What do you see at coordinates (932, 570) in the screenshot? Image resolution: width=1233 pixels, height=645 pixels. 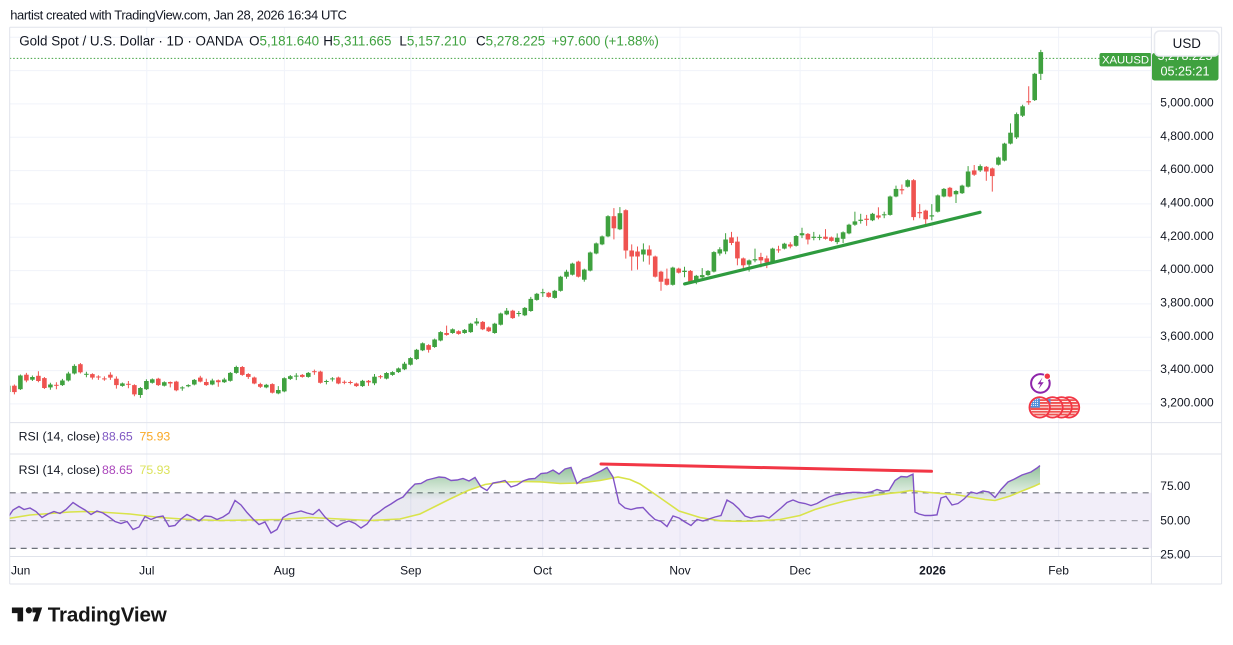 I see `svg-text: 2026` at bounding box center [932, 570].